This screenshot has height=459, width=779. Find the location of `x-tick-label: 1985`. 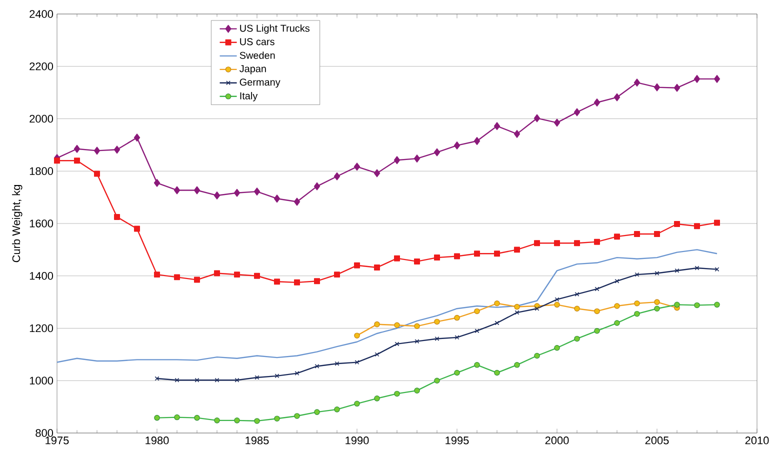

x-tick-label: 1985 is located at coordinates (257, 440).